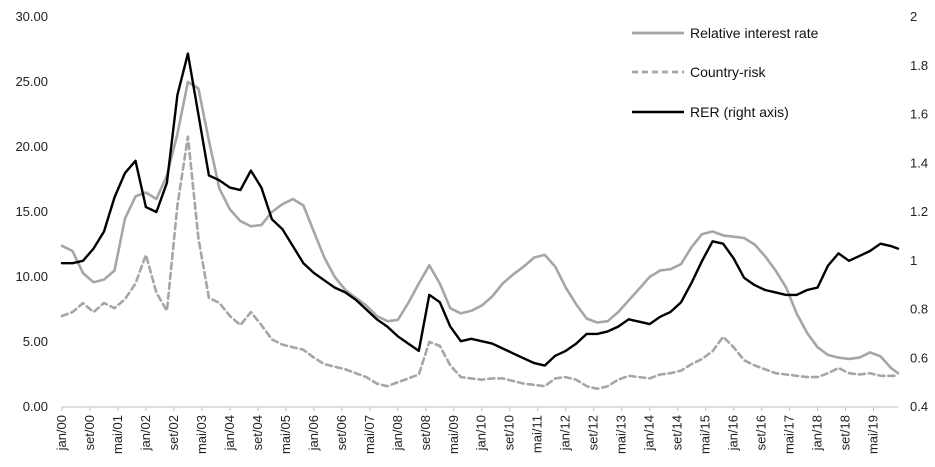 The height and width of the screenshot is (467, 935). What do you see at coordinates (117, 434) in the screenshot?
I see `x-axis-tick-label: mai/01` at bounding box center [117, 434].